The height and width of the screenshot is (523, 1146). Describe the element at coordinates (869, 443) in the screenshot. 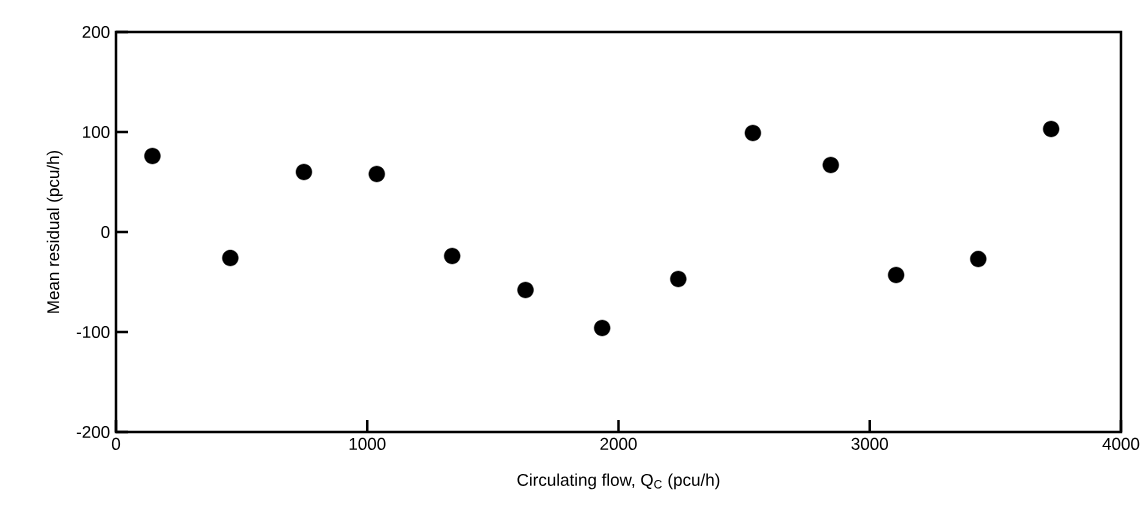

I see `x-tick-label: 3000` at that location.